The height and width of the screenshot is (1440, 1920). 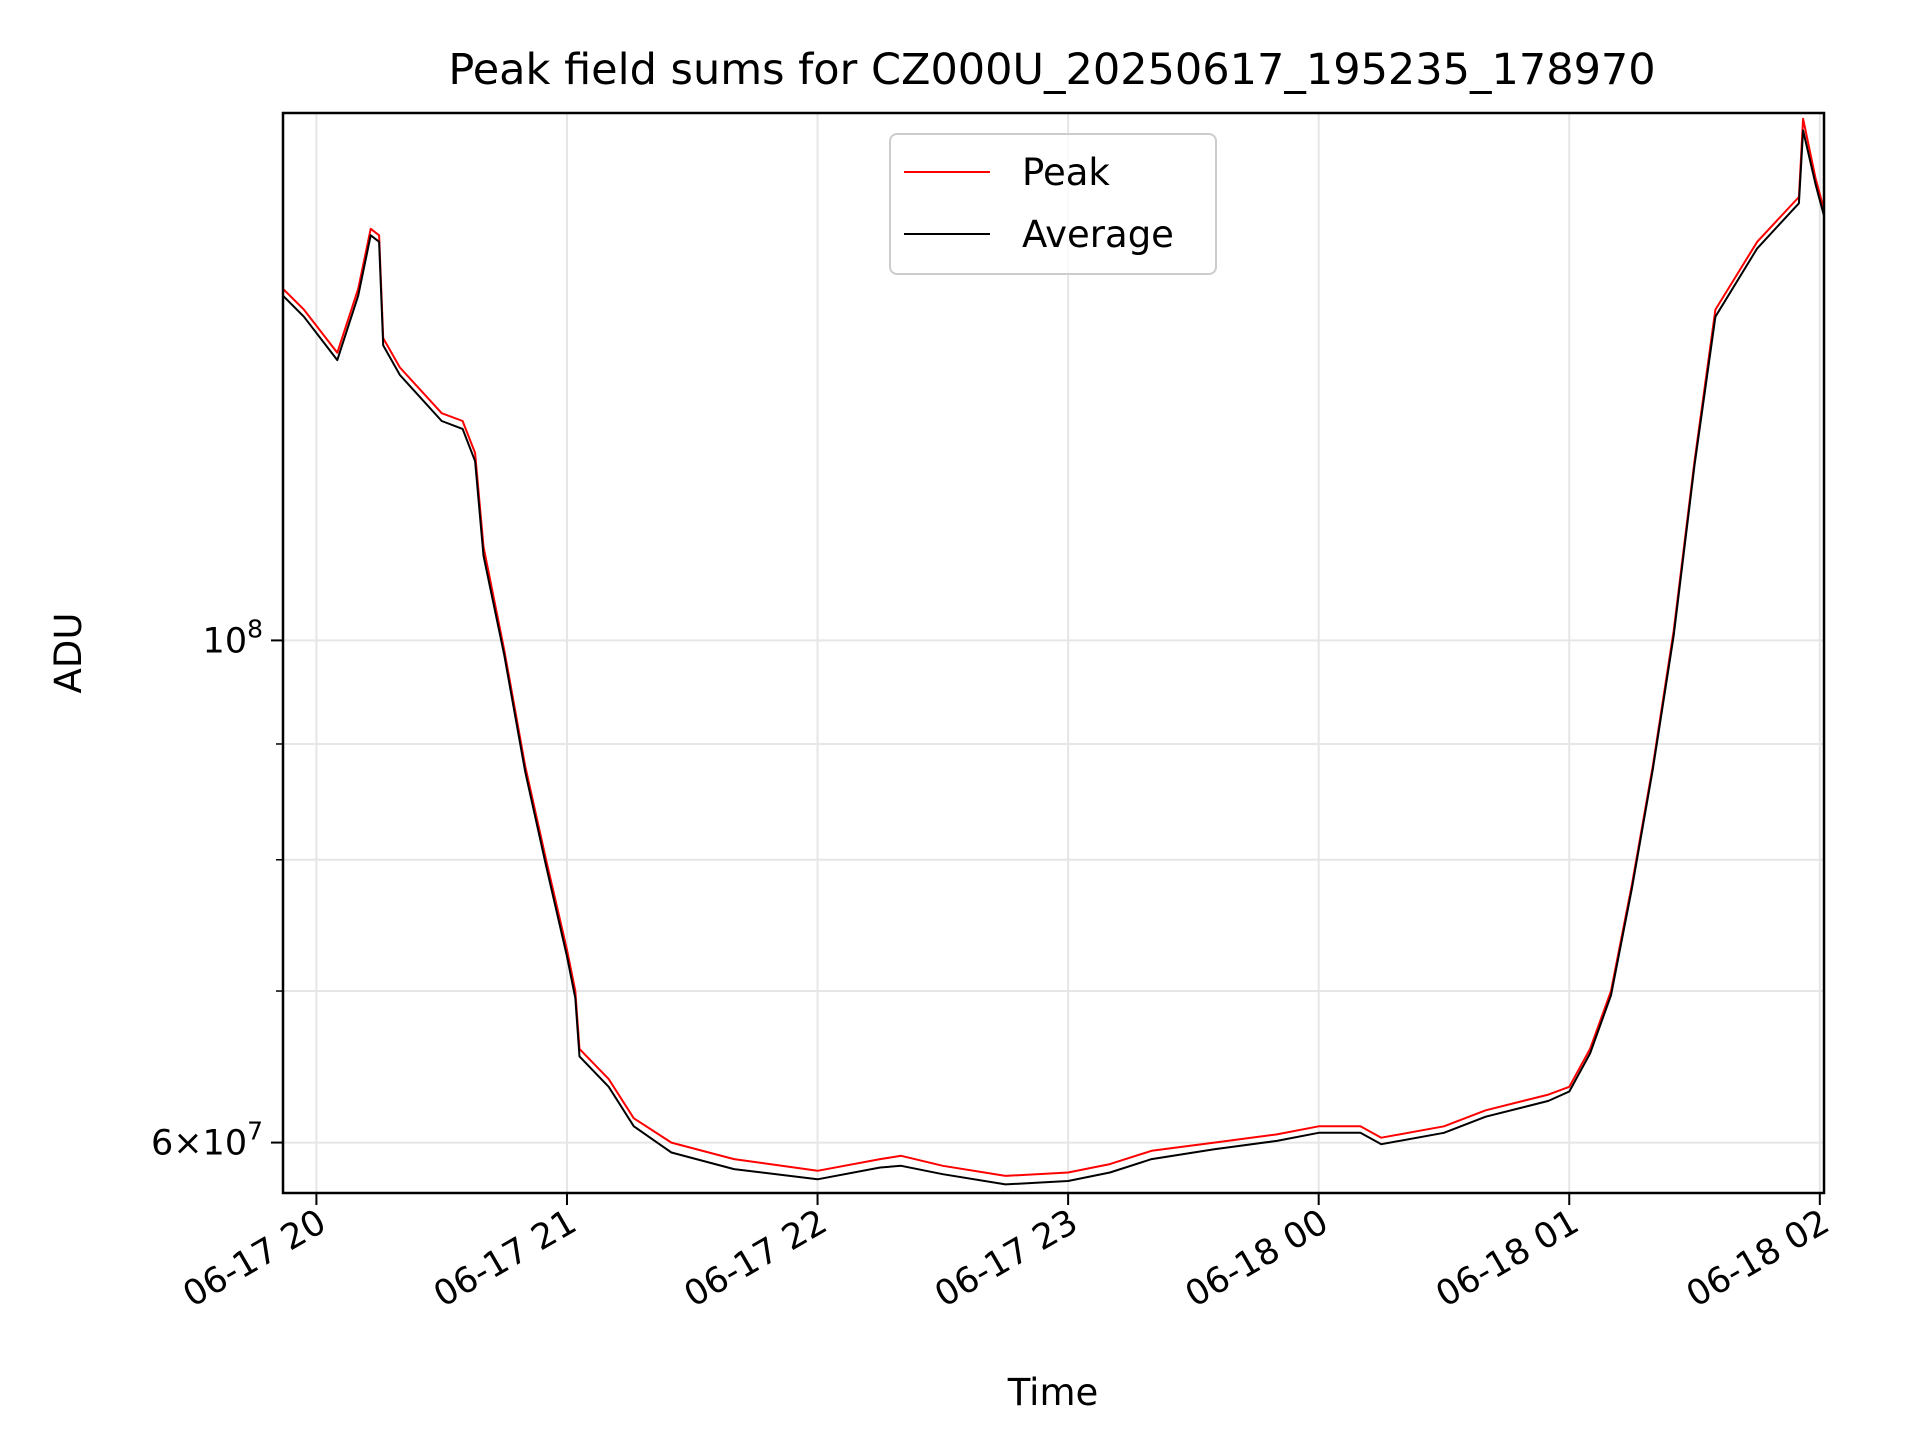 I want to click on legend: Peak Average, so click(x=1053, y=204).